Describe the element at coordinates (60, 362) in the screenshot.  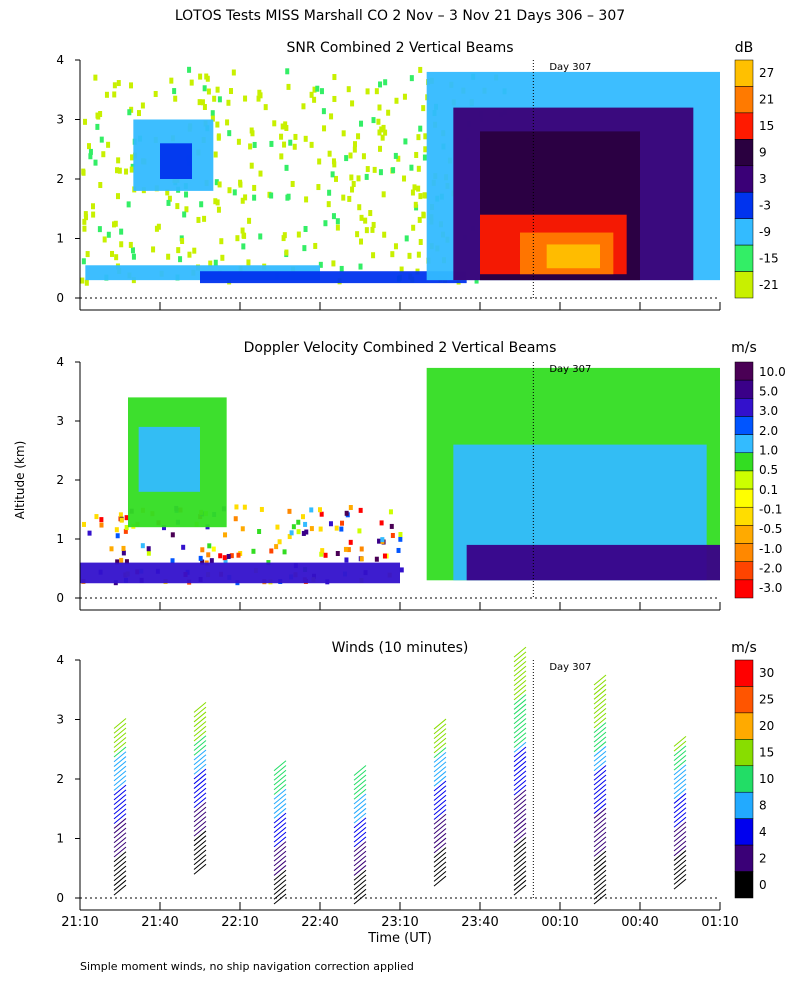
I see `y-tick-label: 4` at that location.